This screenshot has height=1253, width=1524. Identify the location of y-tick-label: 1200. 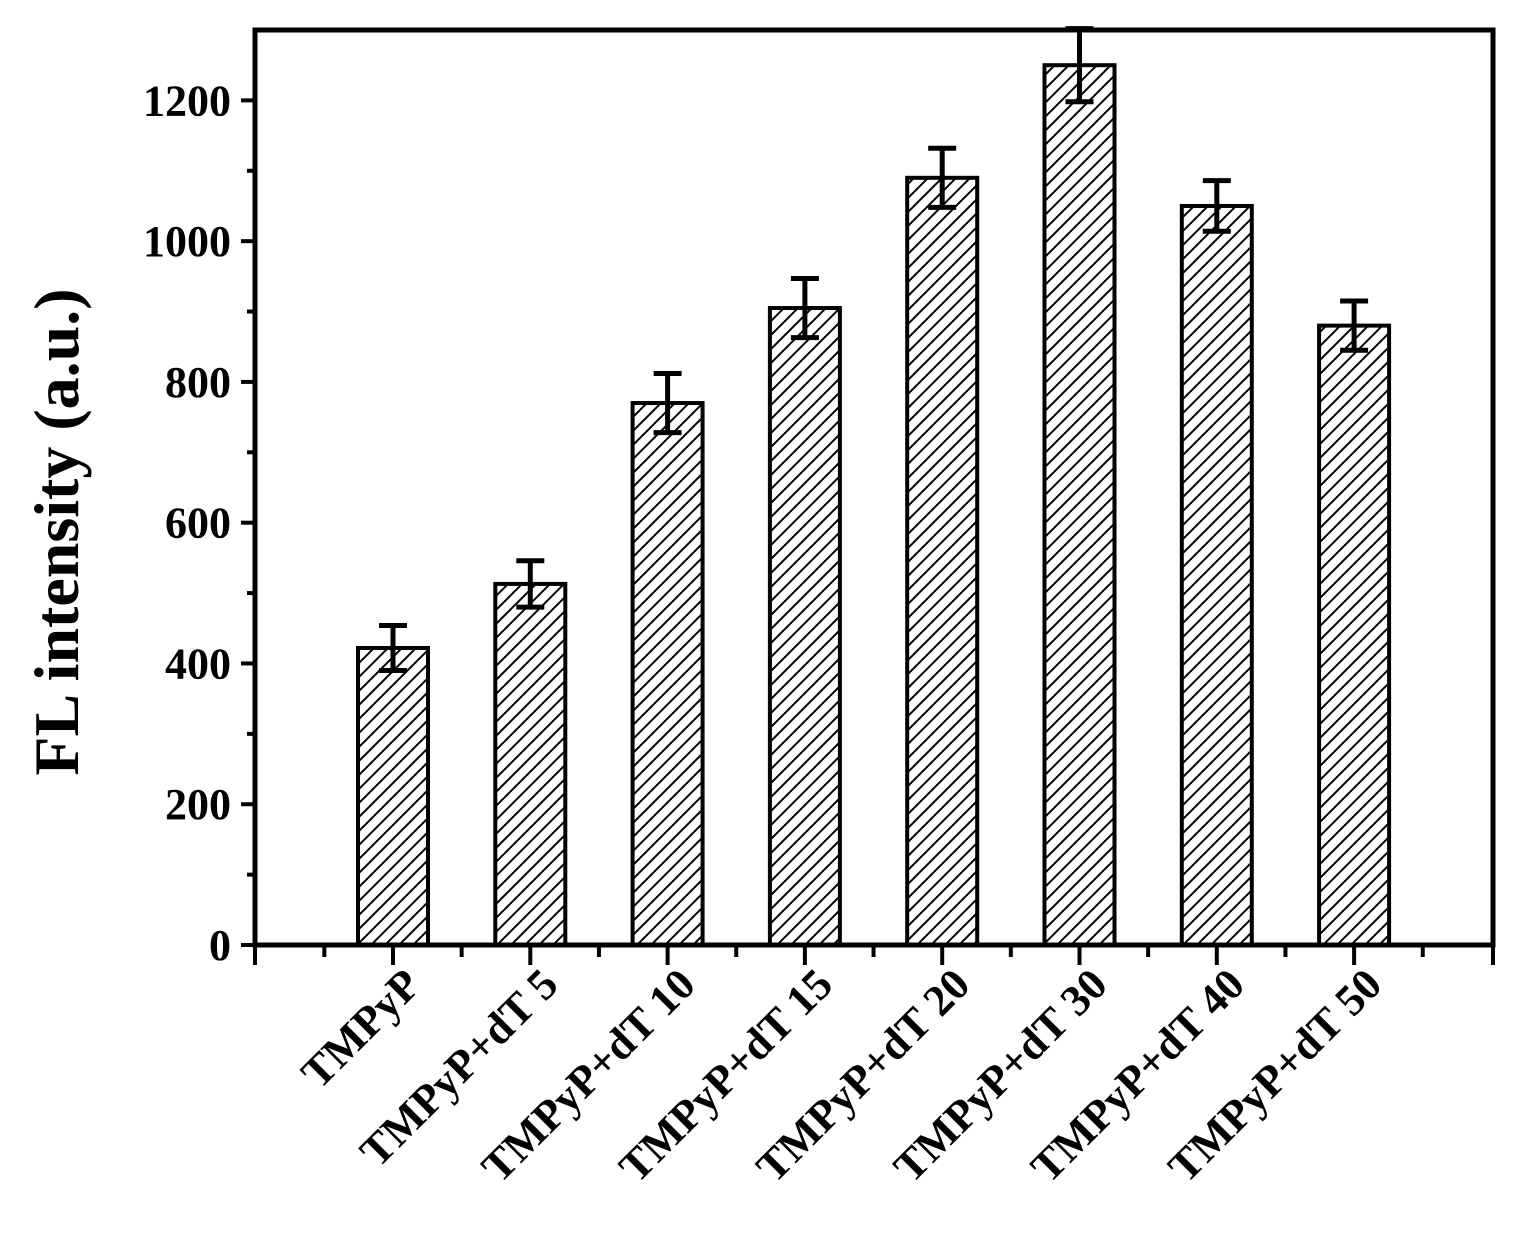
(187, 100).